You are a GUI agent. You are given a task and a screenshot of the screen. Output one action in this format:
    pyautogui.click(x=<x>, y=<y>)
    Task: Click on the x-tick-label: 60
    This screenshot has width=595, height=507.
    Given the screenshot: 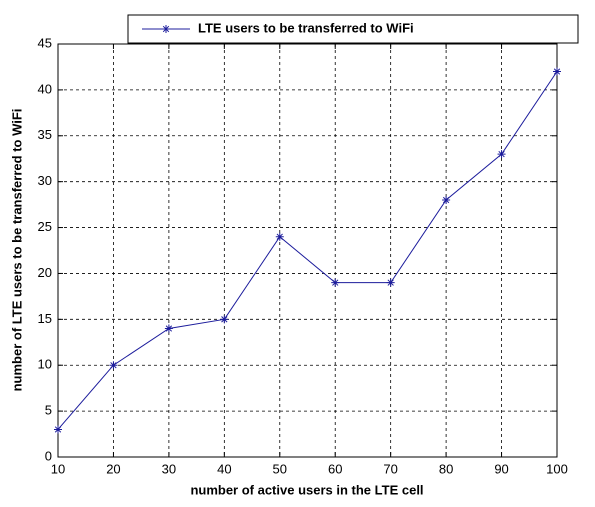 What is the action you would take?
    pyautogui.click(x=335, y=468)
    